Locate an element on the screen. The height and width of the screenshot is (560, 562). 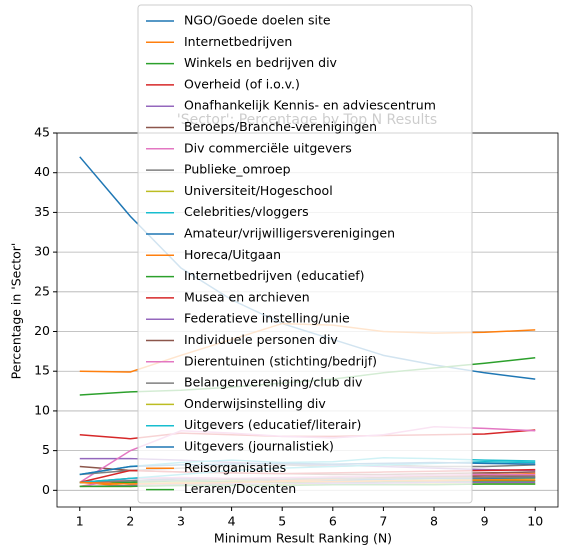
legend-label: Div commerciële uitgevers is located at coordinates (268, 147).